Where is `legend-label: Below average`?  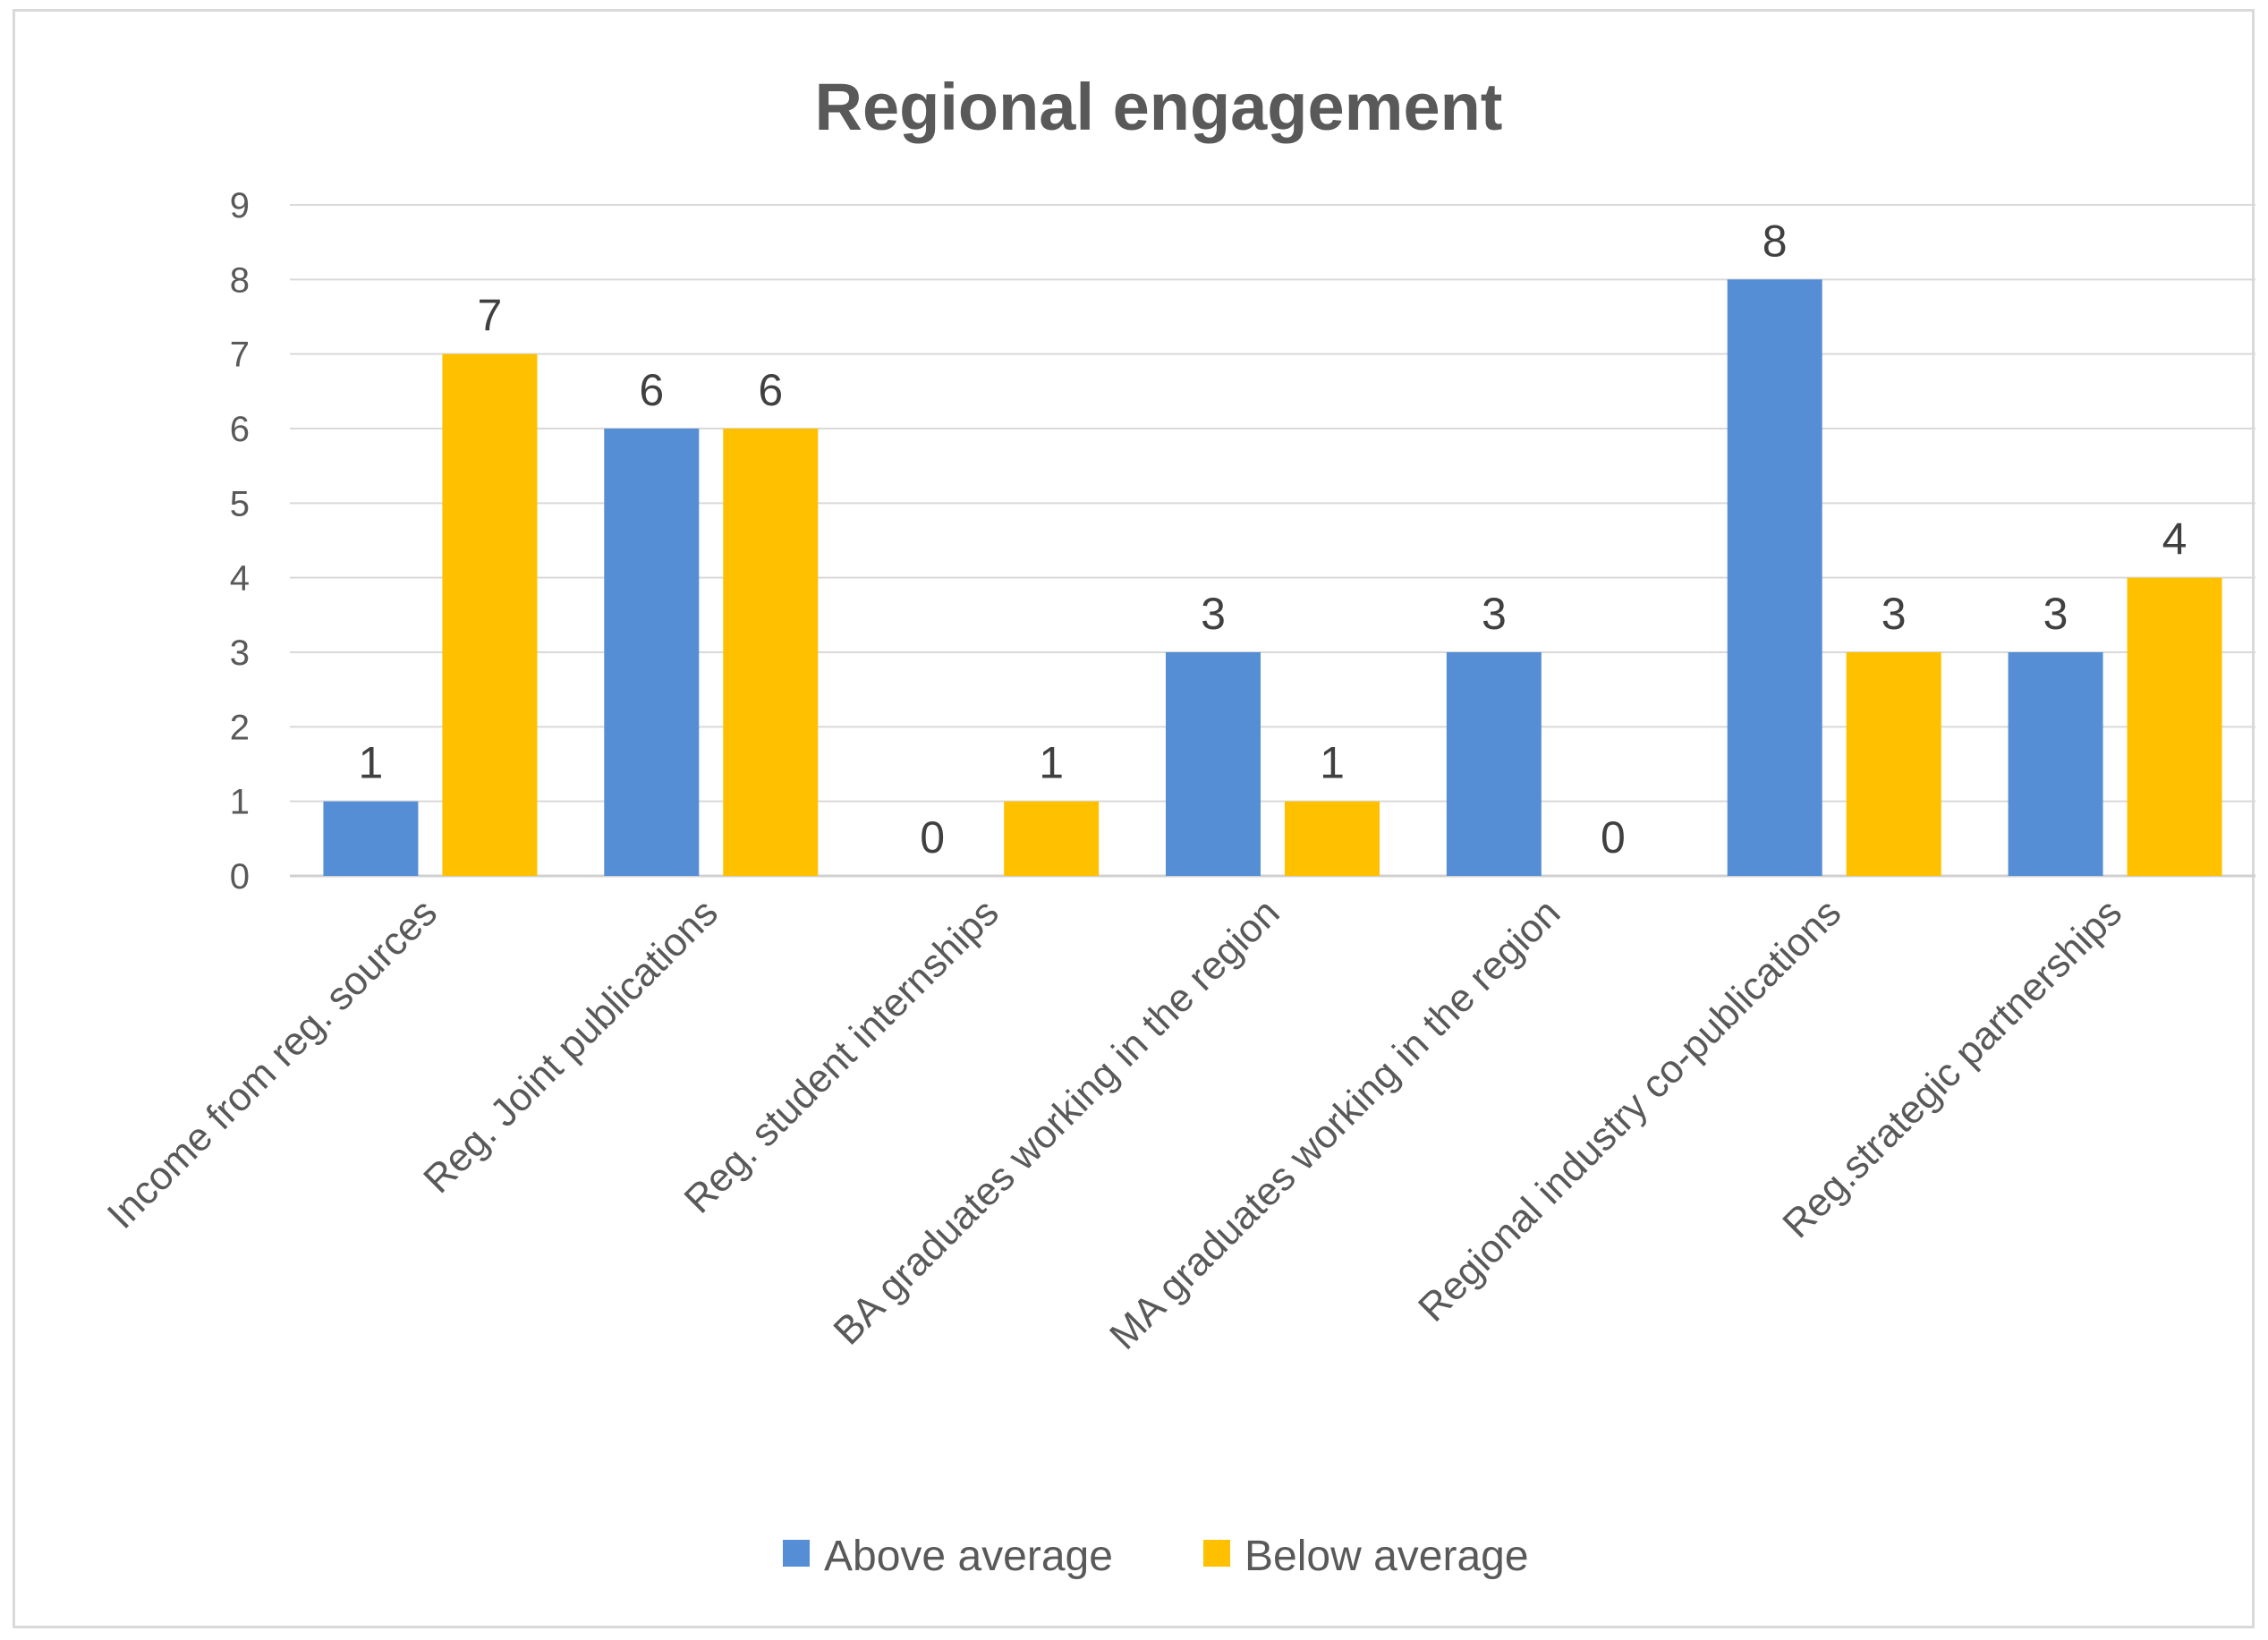
legend-label: Below average is located at coordinates (1386, 1556).